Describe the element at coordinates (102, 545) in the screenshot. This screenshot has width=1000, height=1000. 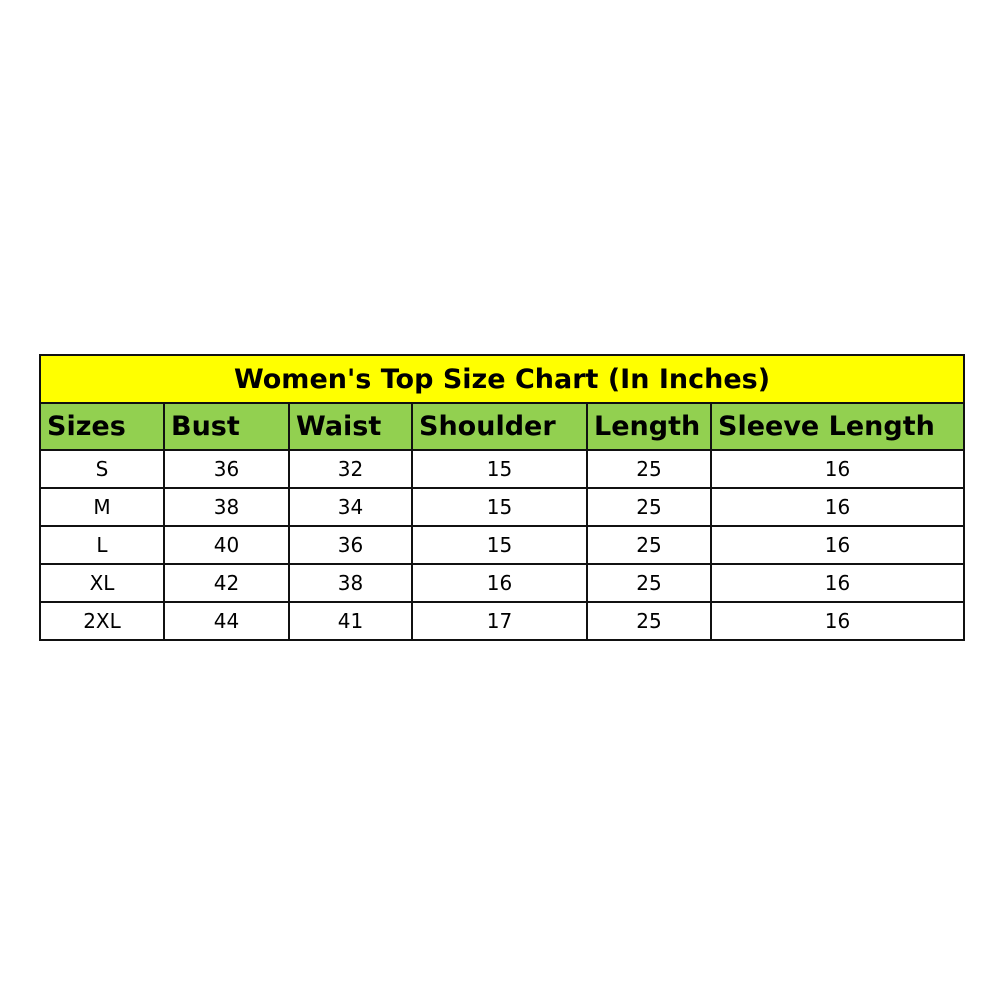
I see `table-cell: L` at that location.